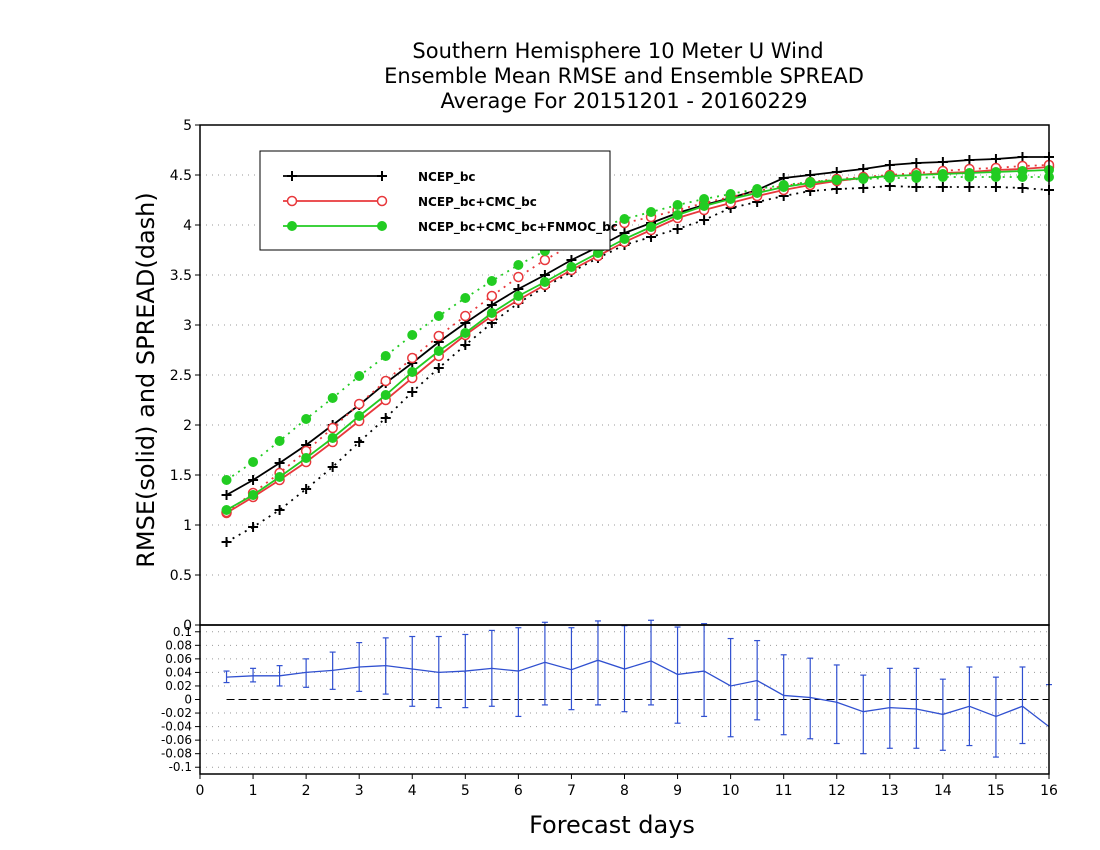  What do you see at coordinates (178, 686) in the screenshot?
I see `lower-y-tick-label: 0.02` at bounding box center [178, 686].